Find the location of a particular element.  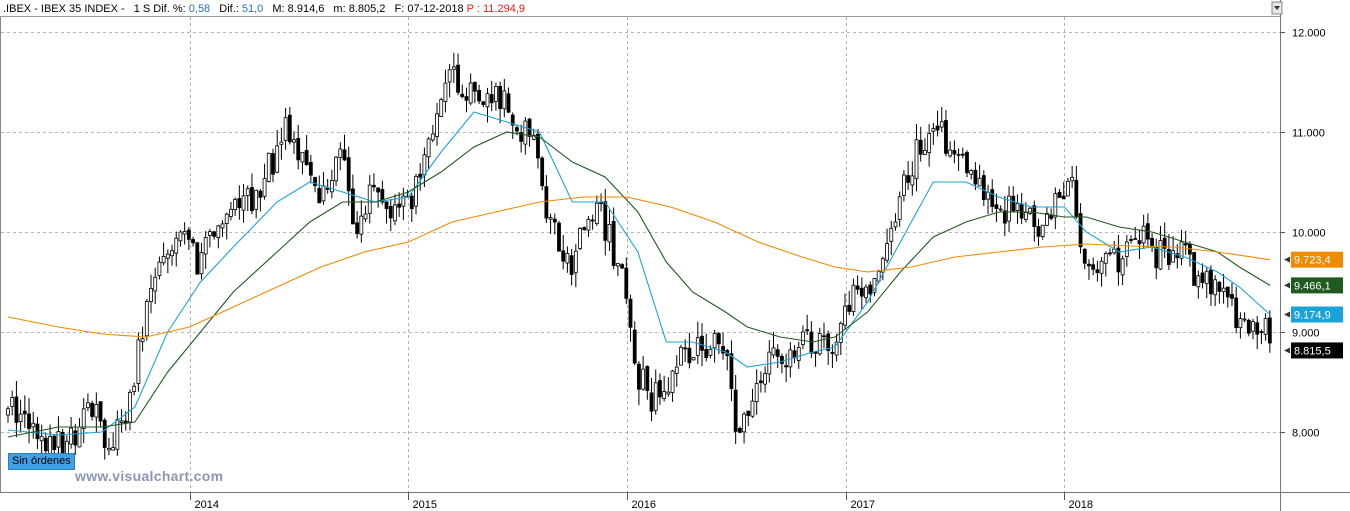

chevron-down-icon is located at coordinates (1277, 8).